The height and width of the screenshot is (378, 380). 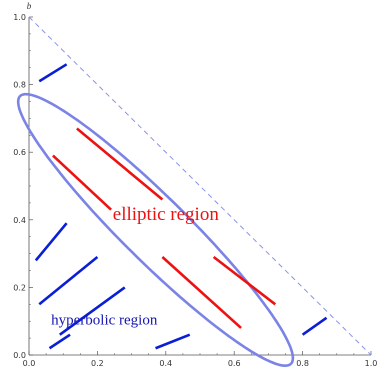 I want to click on x-tick-label: 1.0, so click(x=371, y=363).